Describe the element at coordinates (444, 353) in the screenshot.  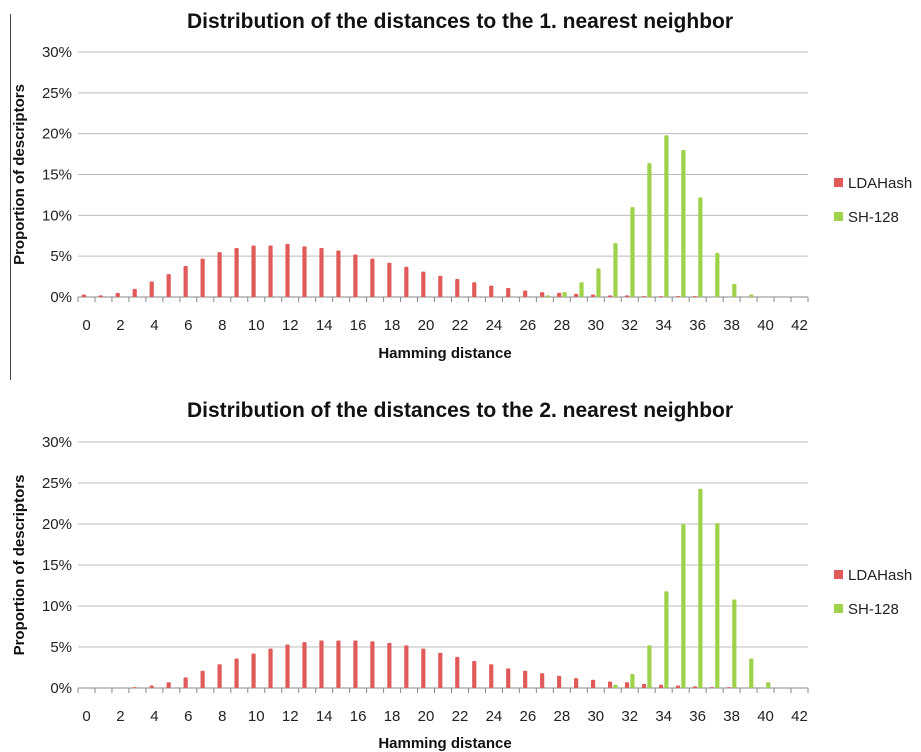
I see `x-axis-label: Hamming distance` at that location.